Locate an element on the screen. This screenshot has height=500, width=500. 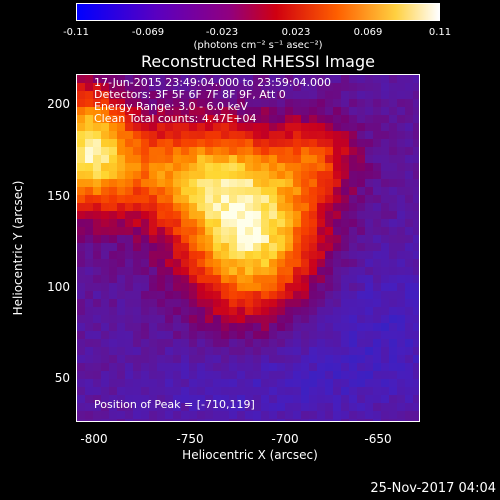
colorbar-tick: -0.069 is located at coordinates (148, 32).